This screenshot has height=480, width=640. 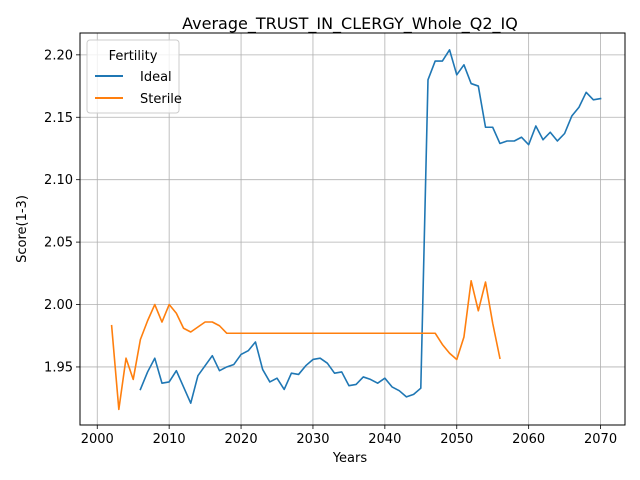 I want to click on x-tick-label: 2020, so click(x=241, y=439).